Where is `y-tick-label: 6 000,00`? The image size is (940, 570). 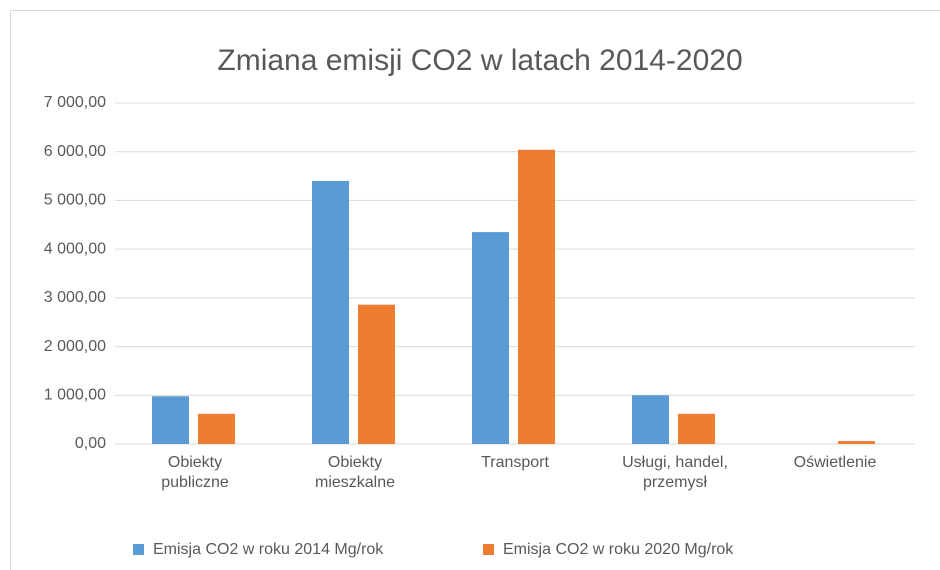
y-tick-label: 6 000,00 is located at coordinates (75, 151).